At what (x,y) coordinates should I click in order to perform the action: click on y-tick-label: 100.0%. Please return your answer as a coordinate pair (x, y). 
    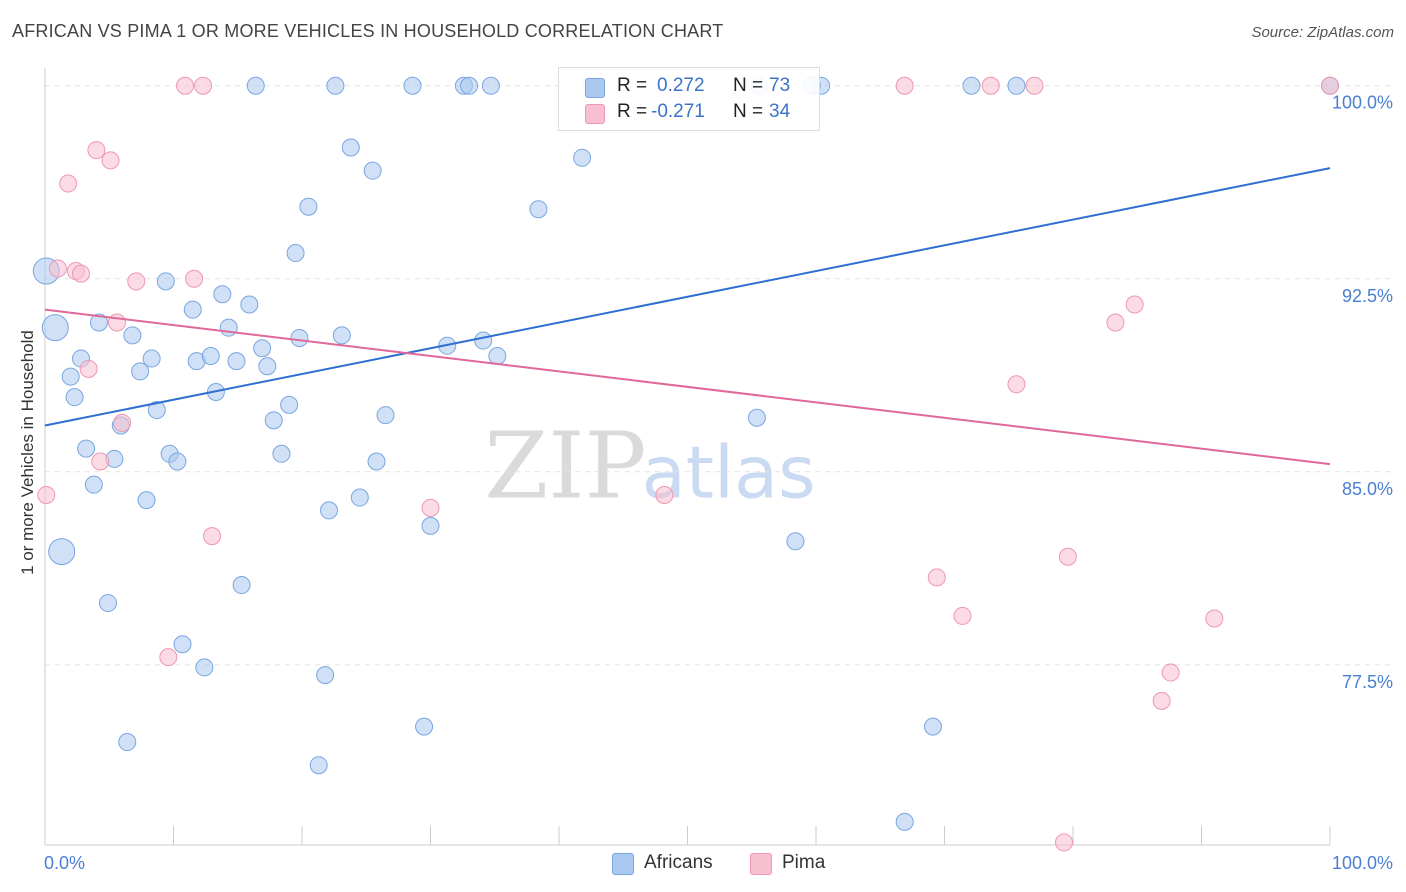
    Looking at the image, I should click on (1362, 103).